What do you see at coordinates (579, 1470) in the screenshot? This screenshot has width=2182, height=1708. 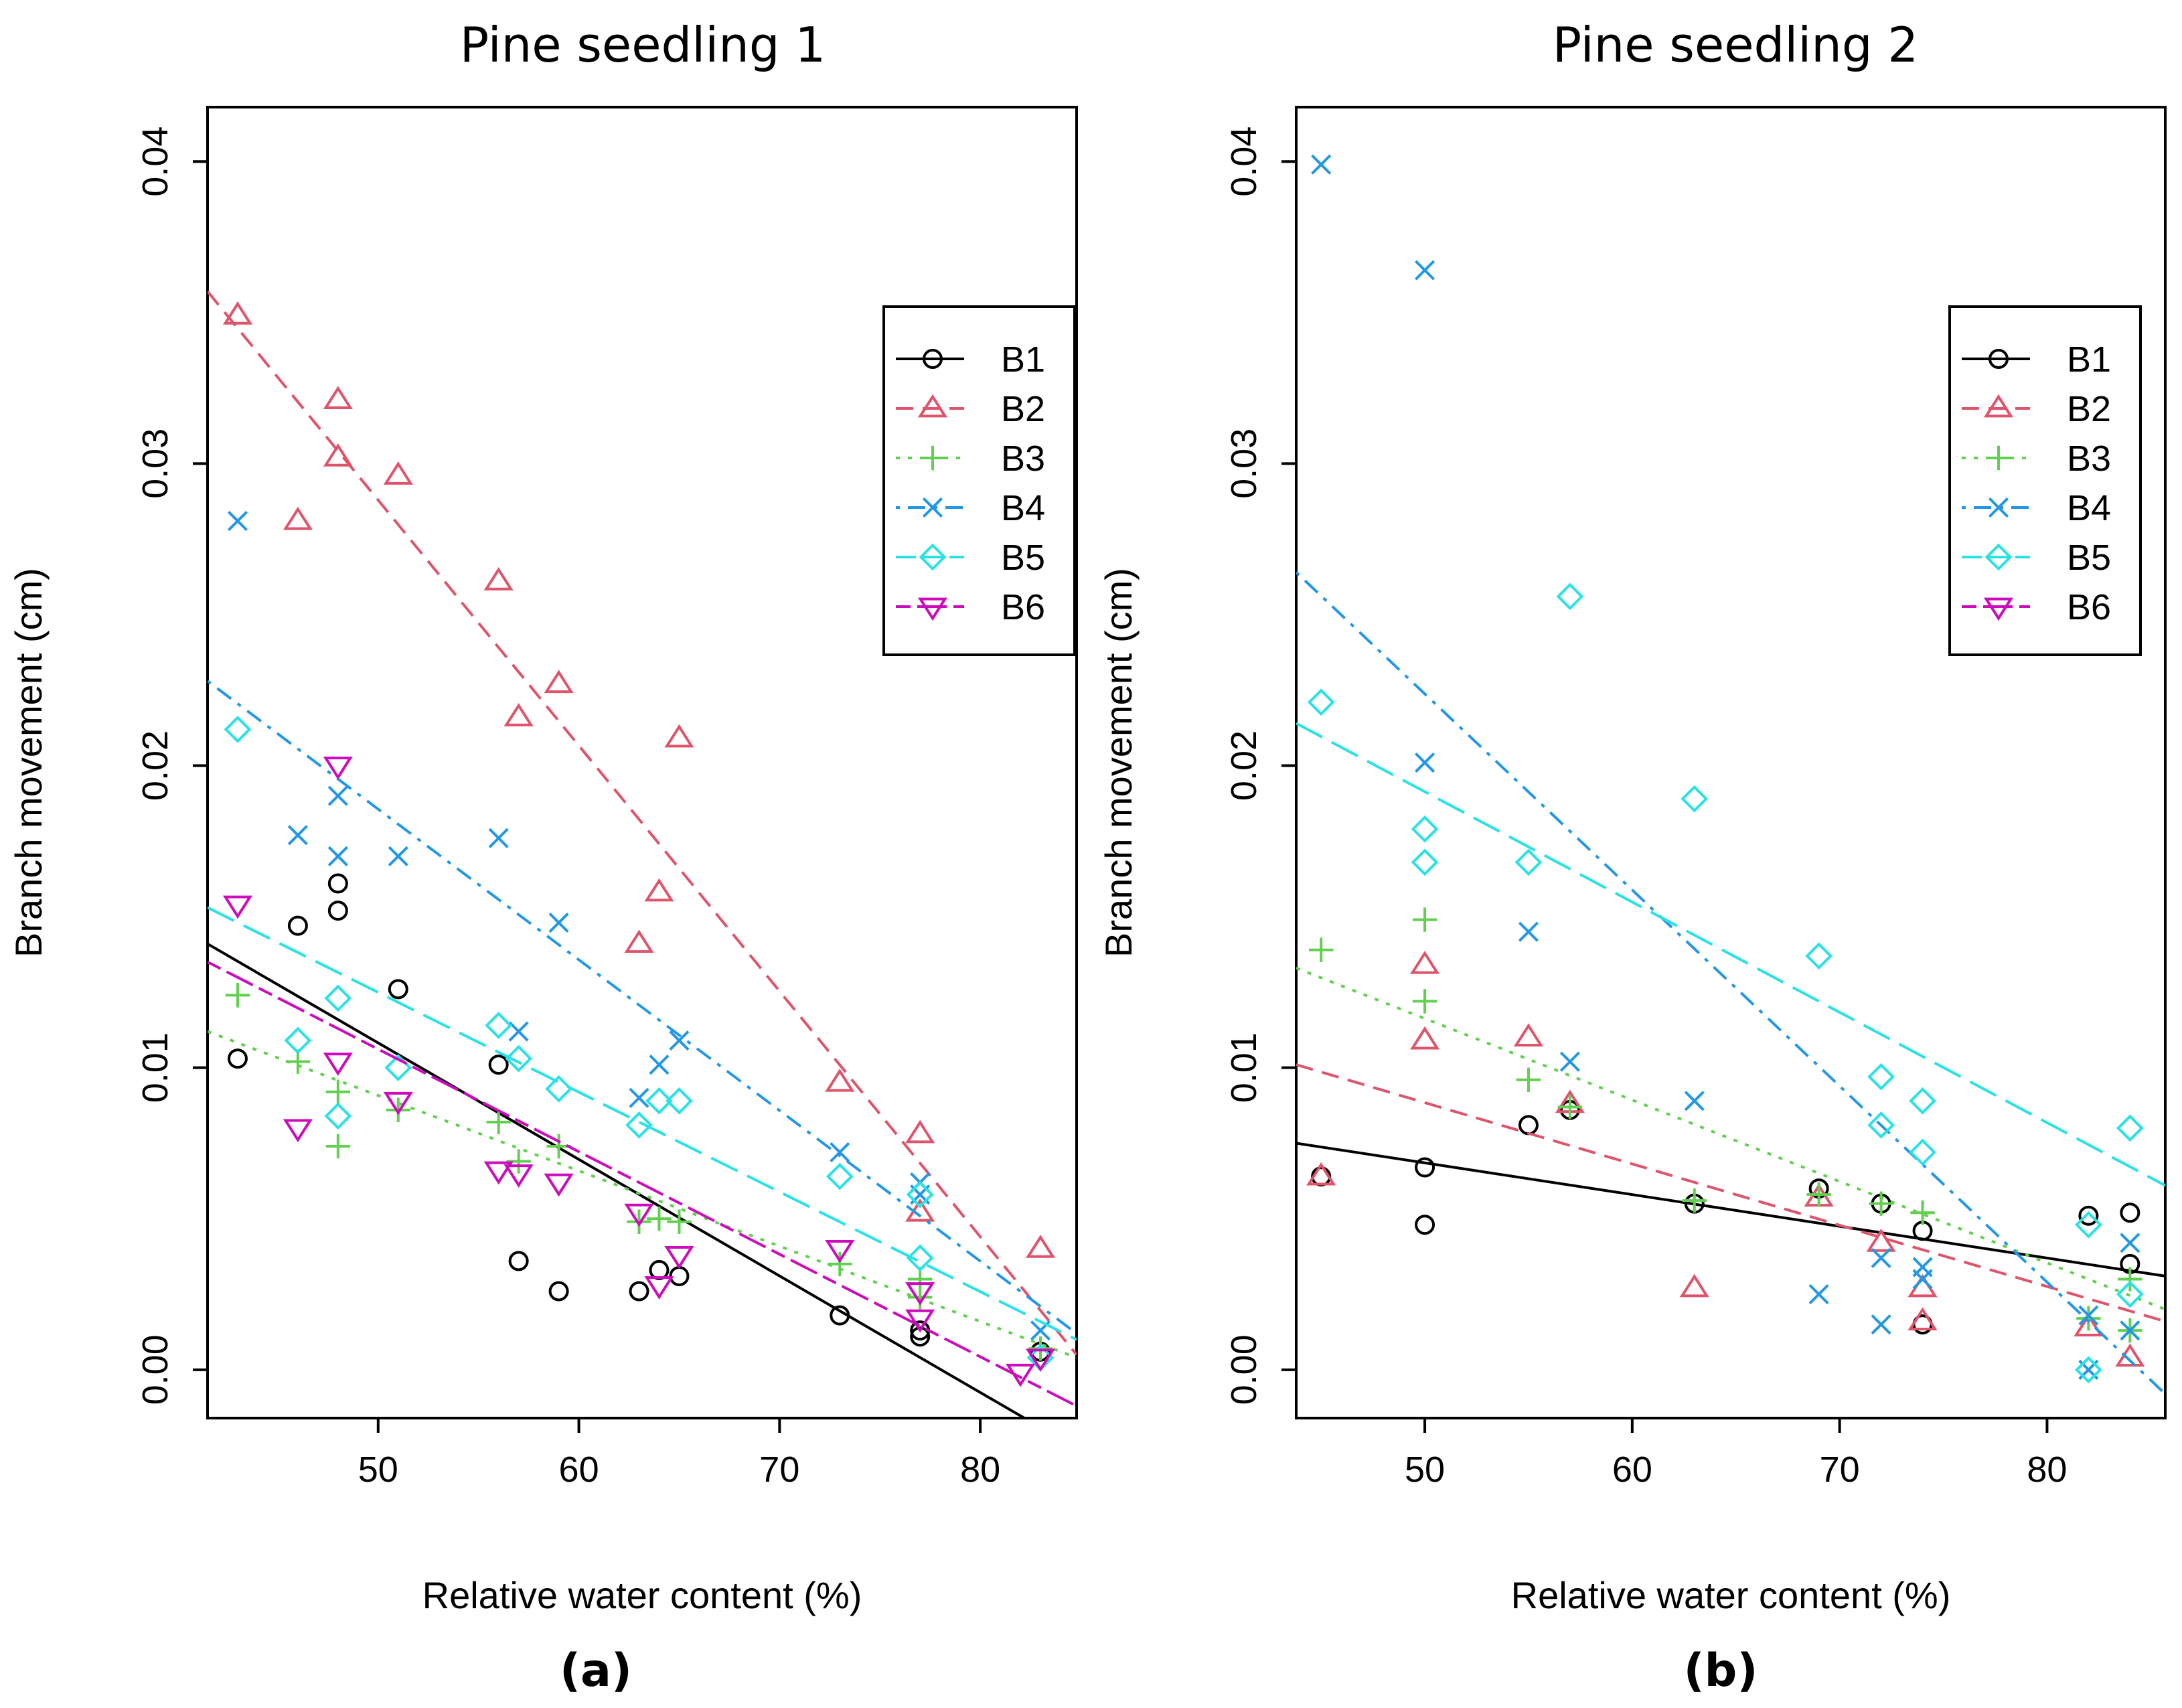 I see `x-tick-label: 60` at bounding box center [579, 1470].